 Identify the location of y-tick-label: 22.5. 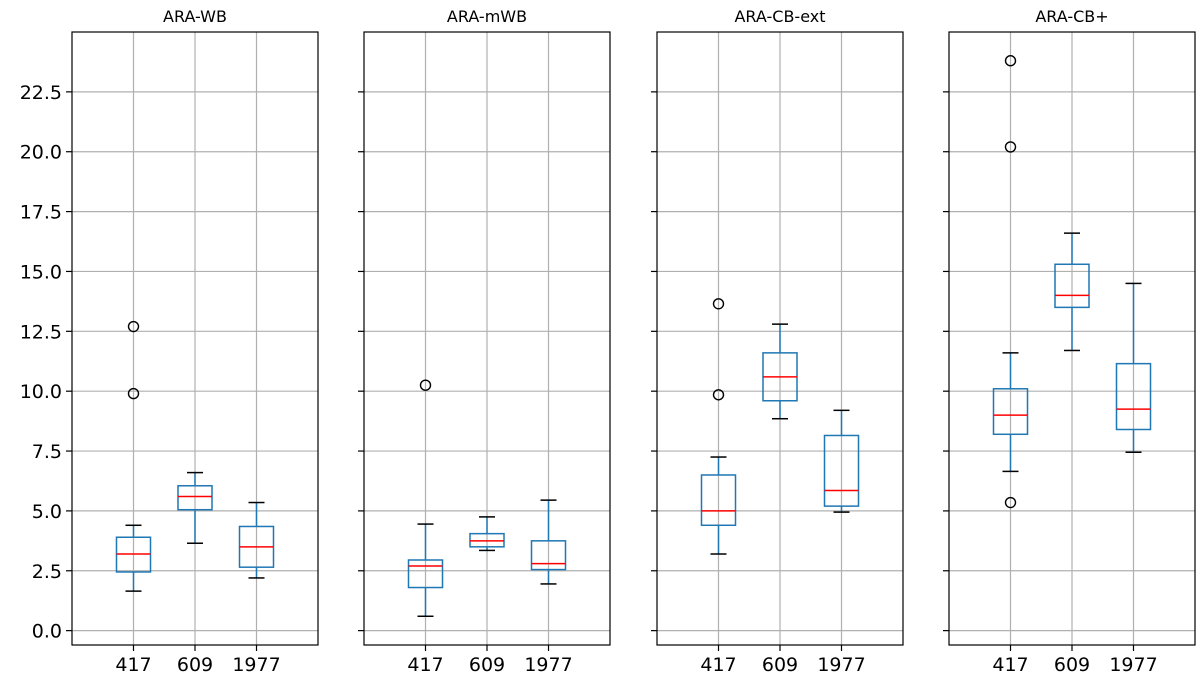
(41, 93).